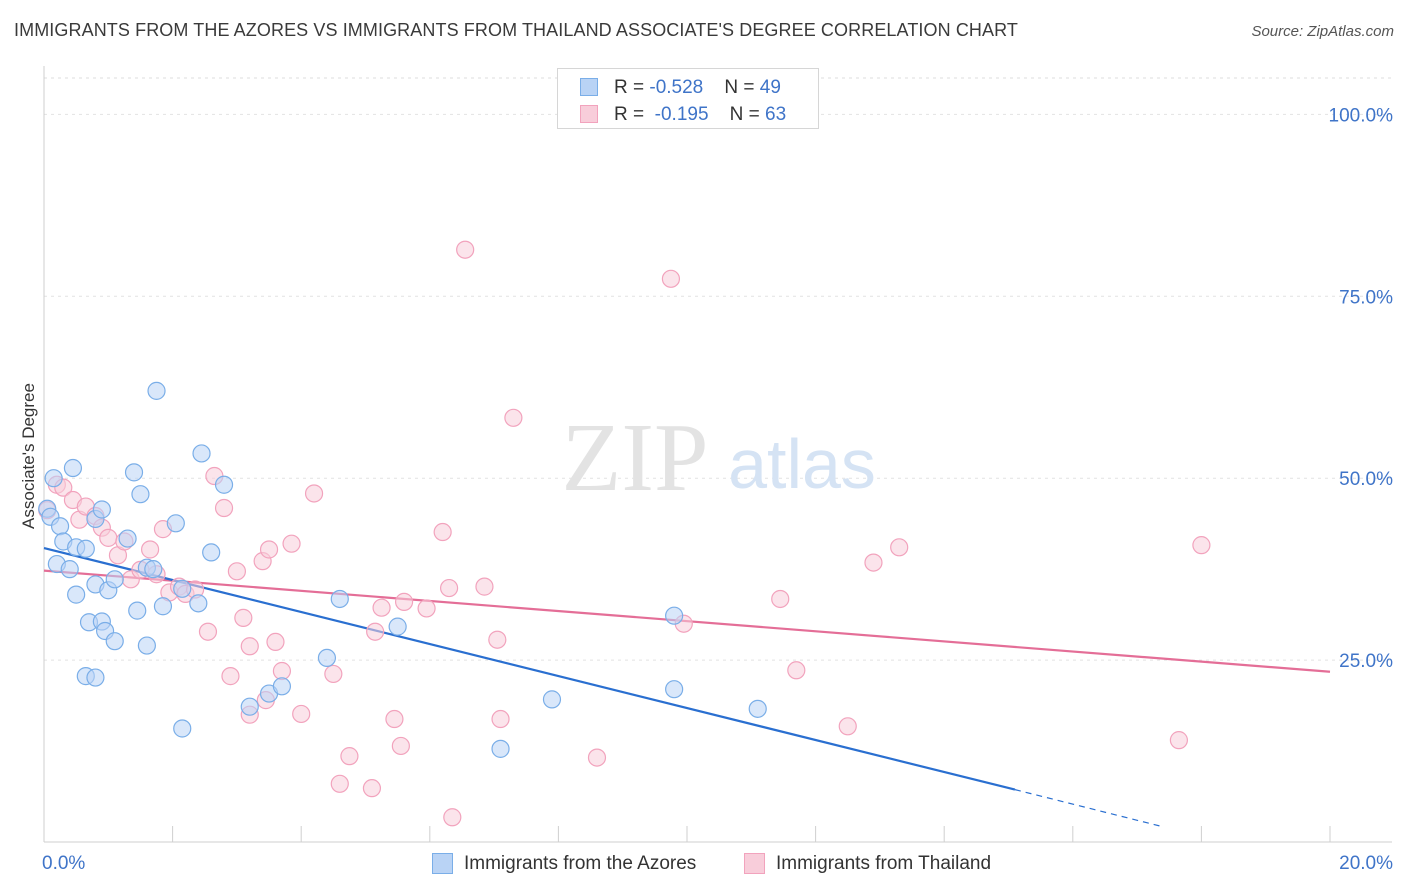 The image size is (1406, 892). I want to click on y-tick-label: 25.0%, so click(1366, 661).